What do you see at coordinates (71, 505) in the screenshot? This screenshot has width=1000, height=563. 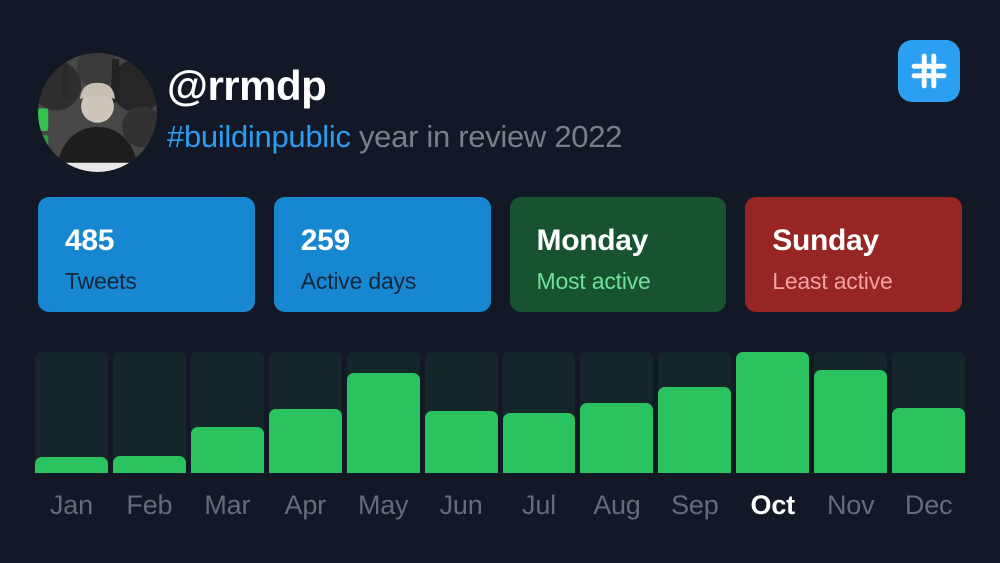 I see `month-label-jan: Jan` at bounding box center [71, 505].